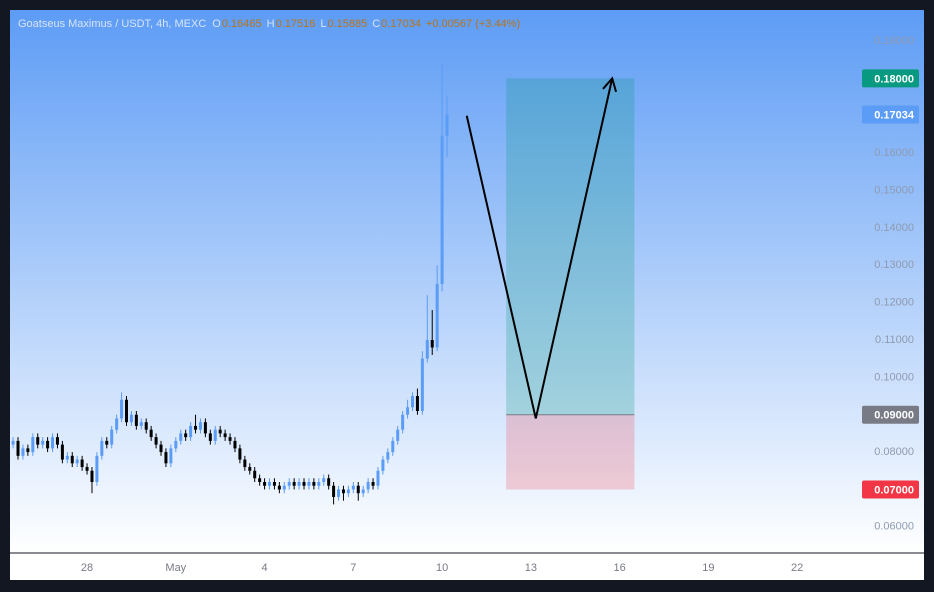 This screenshot has width=934, height=592. What do you see at coordinates (353, 568) in the screenshot?
I see `x-tick-label: 7` at bounding box center [353, 568].